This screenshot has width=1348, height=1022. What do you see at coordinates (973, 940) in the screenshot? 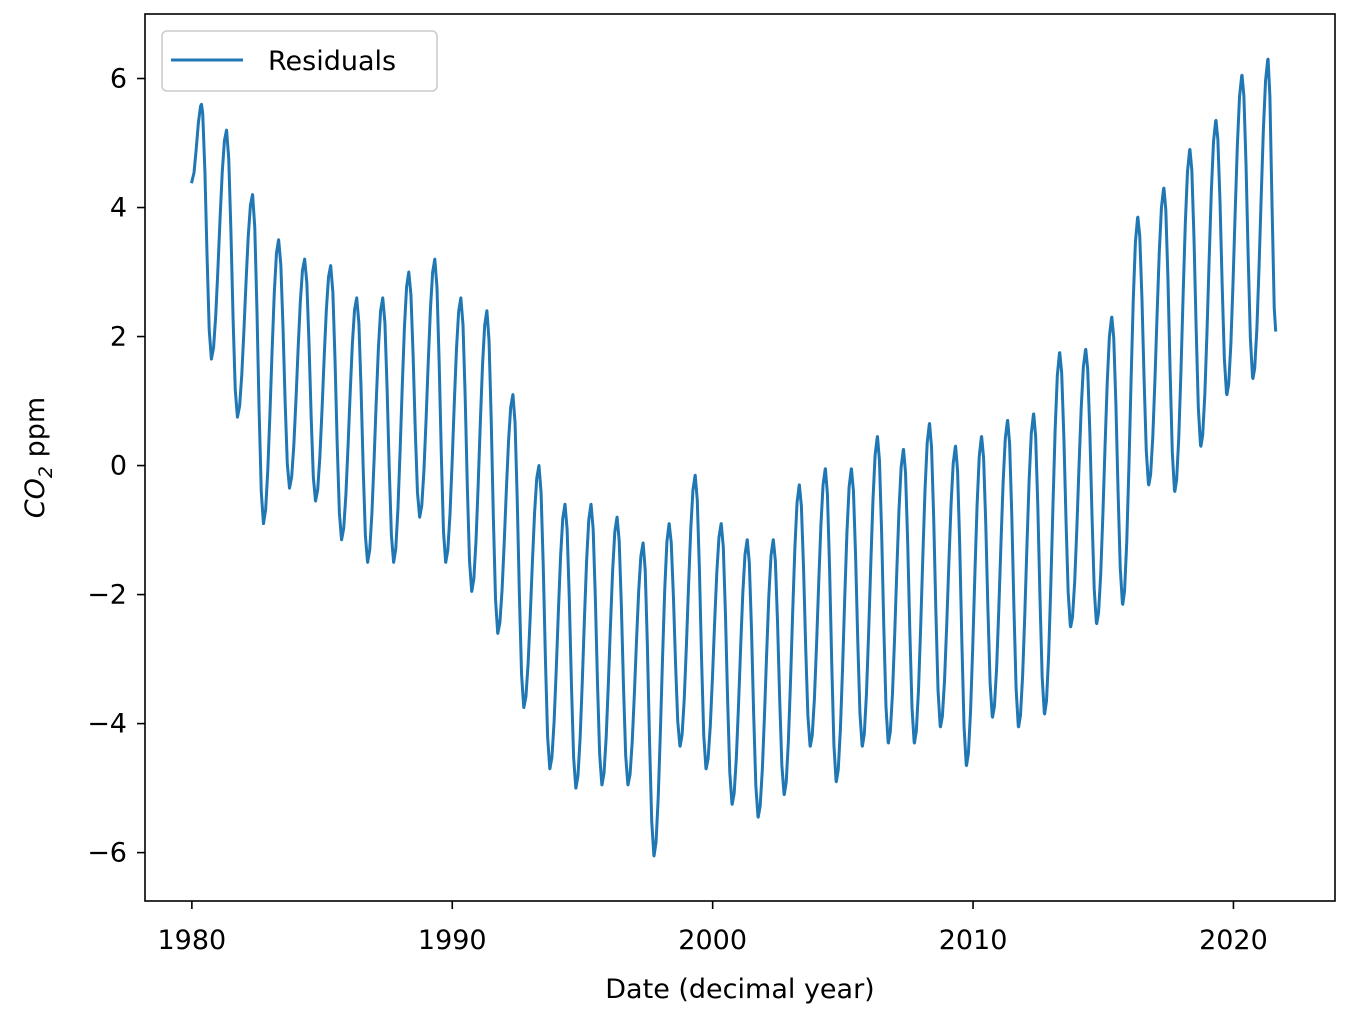
I see `x-tick-label: 2010` at bounding box center [973, 940].